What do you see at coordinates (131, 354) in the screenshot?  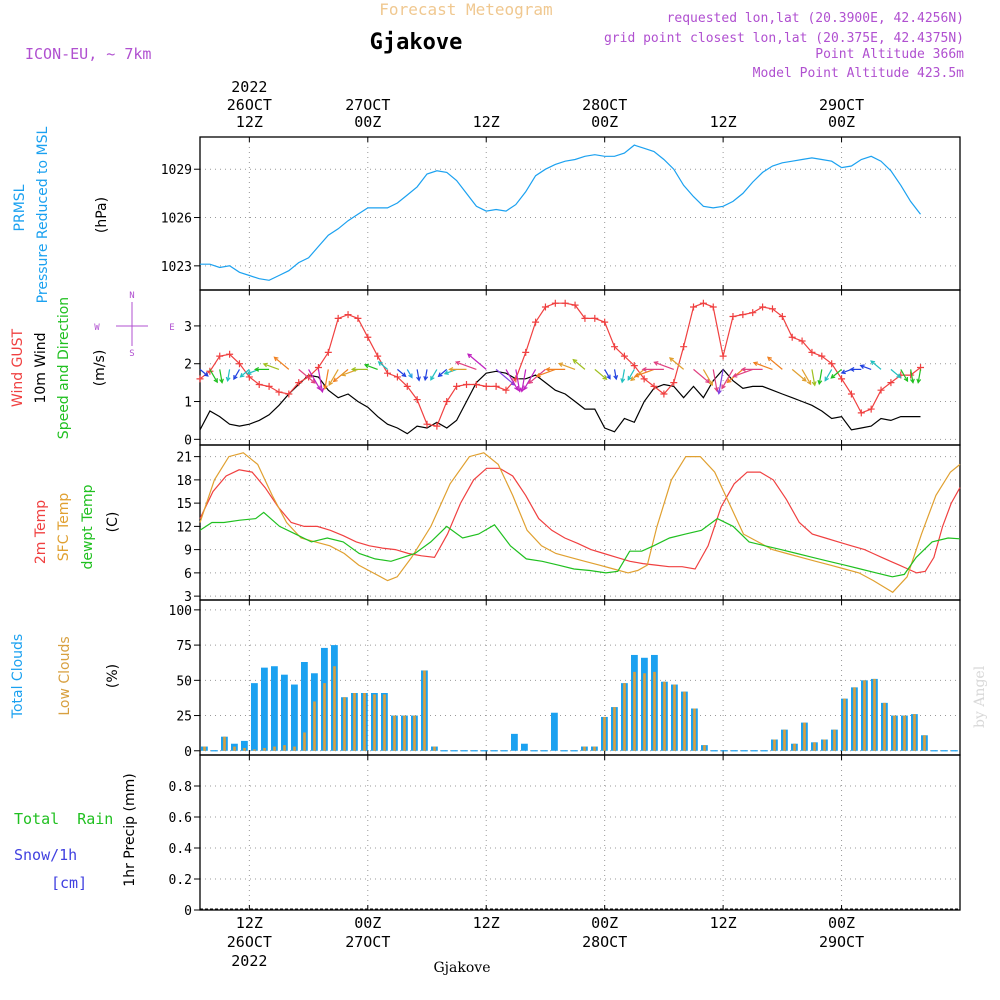 I see `compass-s: S` at bounding box center [131, 354].